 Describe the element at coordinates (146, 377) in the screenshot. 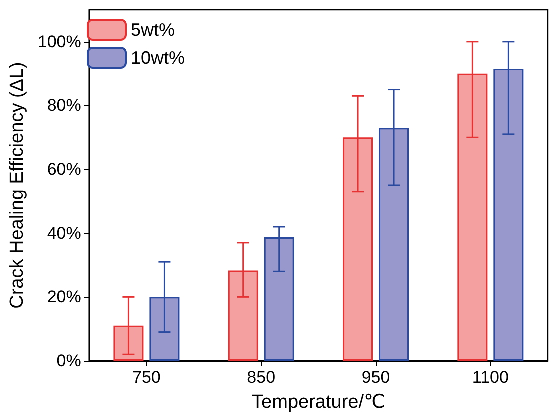

I see `x-tick-label: 750` at that location.